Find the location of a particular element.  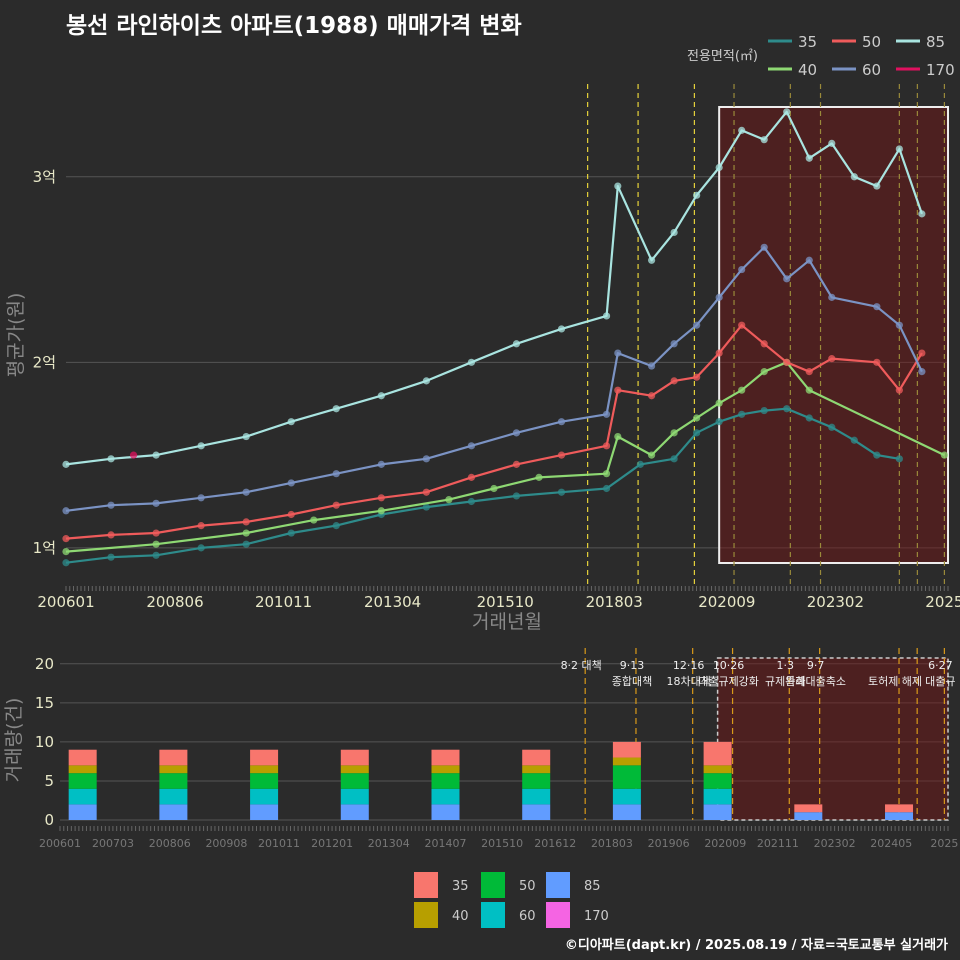

volume-legend-label-50: 50 is located at coordinates (527, 886).